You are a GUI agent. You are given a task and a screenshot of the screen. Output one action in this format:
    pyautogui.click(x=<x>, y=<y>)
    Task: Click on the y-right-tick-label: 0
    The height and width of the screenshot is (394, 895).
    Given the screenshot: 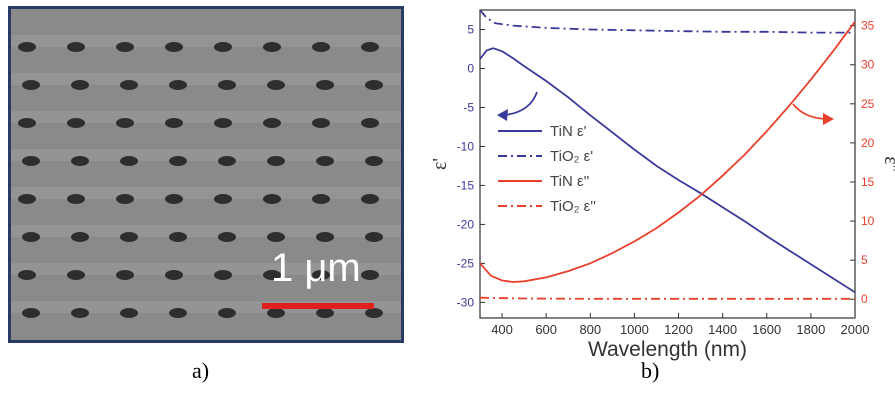 What is the action you would take?
    pyautogui.click(x=864, y=299)
    